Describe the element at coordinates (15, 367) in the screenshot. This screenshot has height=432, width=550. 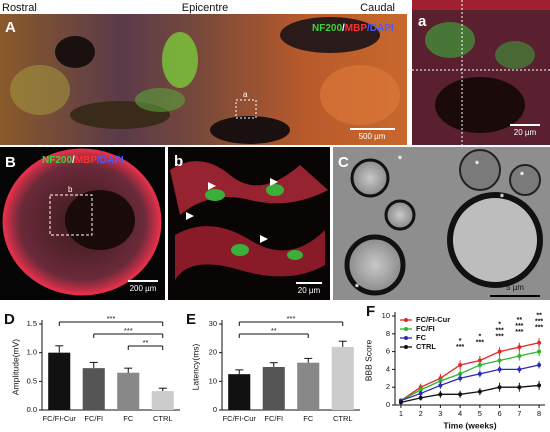
I see `y-axis-label: Amplitude(mV)` at that location.